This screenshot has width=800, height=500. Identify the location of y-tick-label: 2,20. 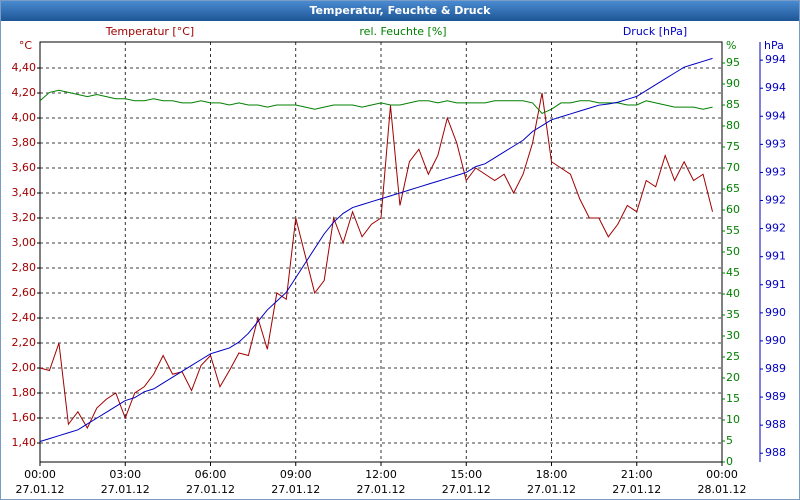
(24, 342).